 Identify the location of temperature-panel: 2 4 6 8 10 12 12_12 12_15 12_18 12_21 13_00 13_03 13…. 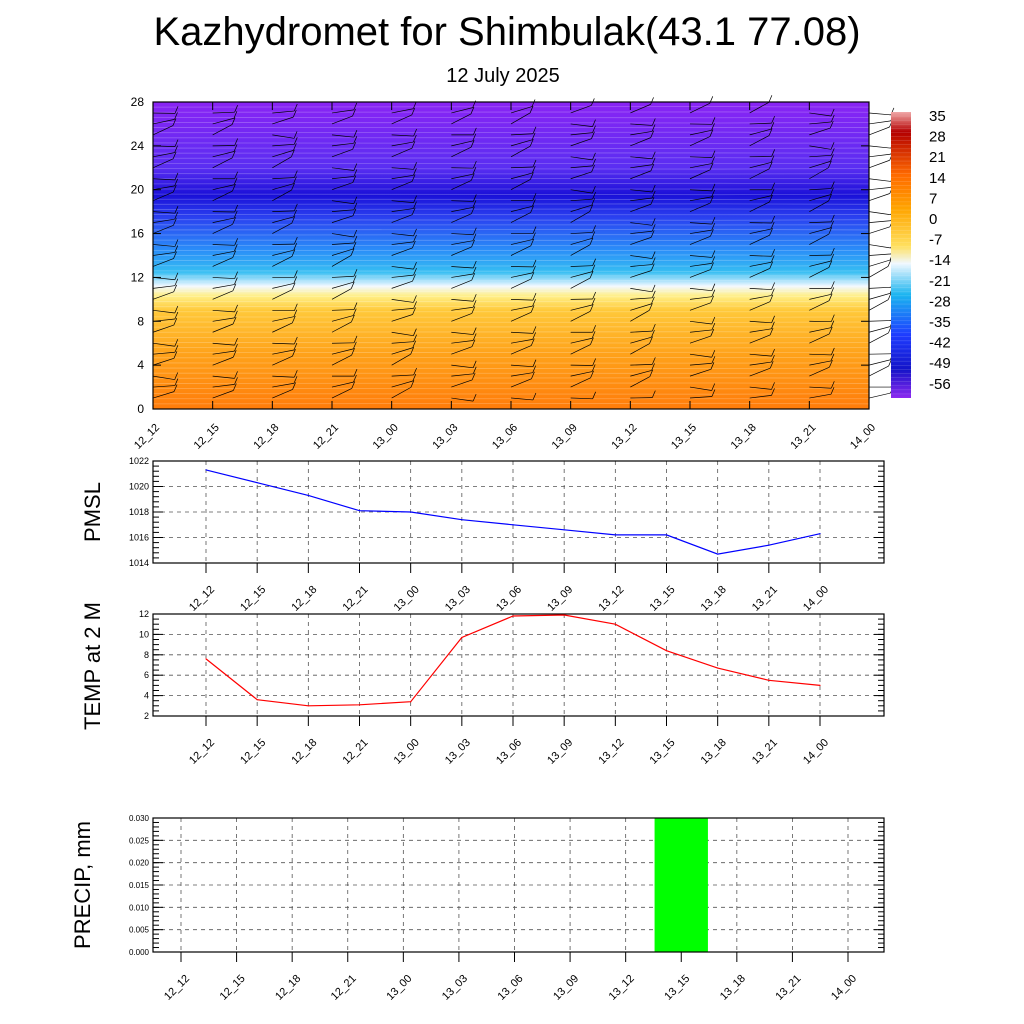
(482, 684).